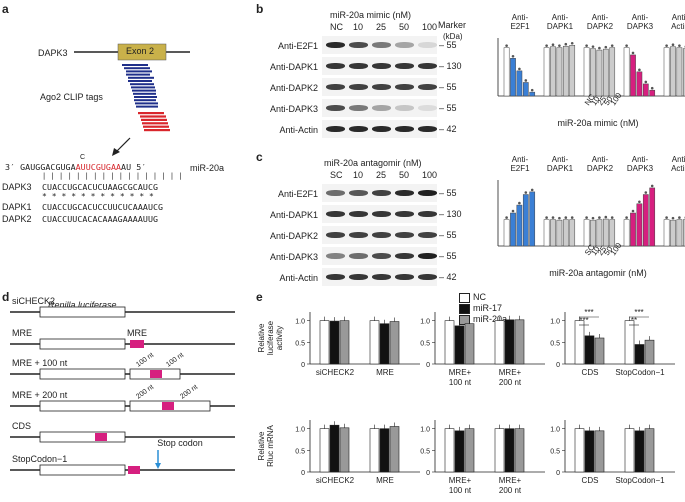 The image size is (685, 502). Describe the element at coordinates (453, 36) in the screenshot. I see `kda-label: (kDa)` at that location.